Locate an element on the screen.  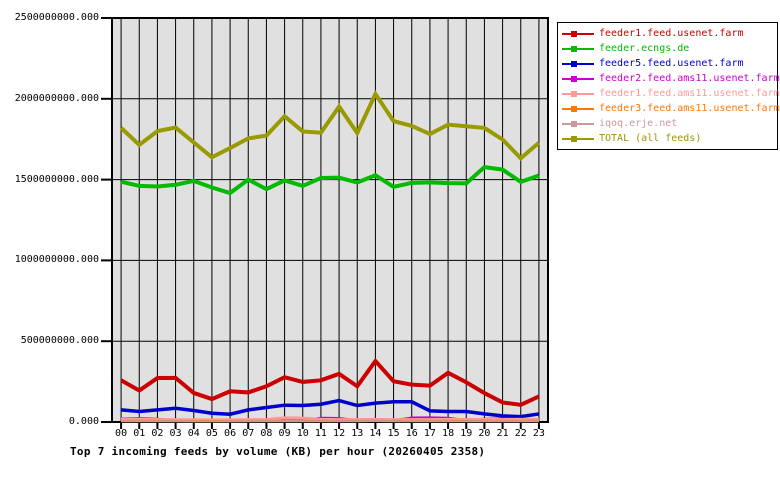
x-axis-tick-label: 02 is located at coordinates (157, 433).